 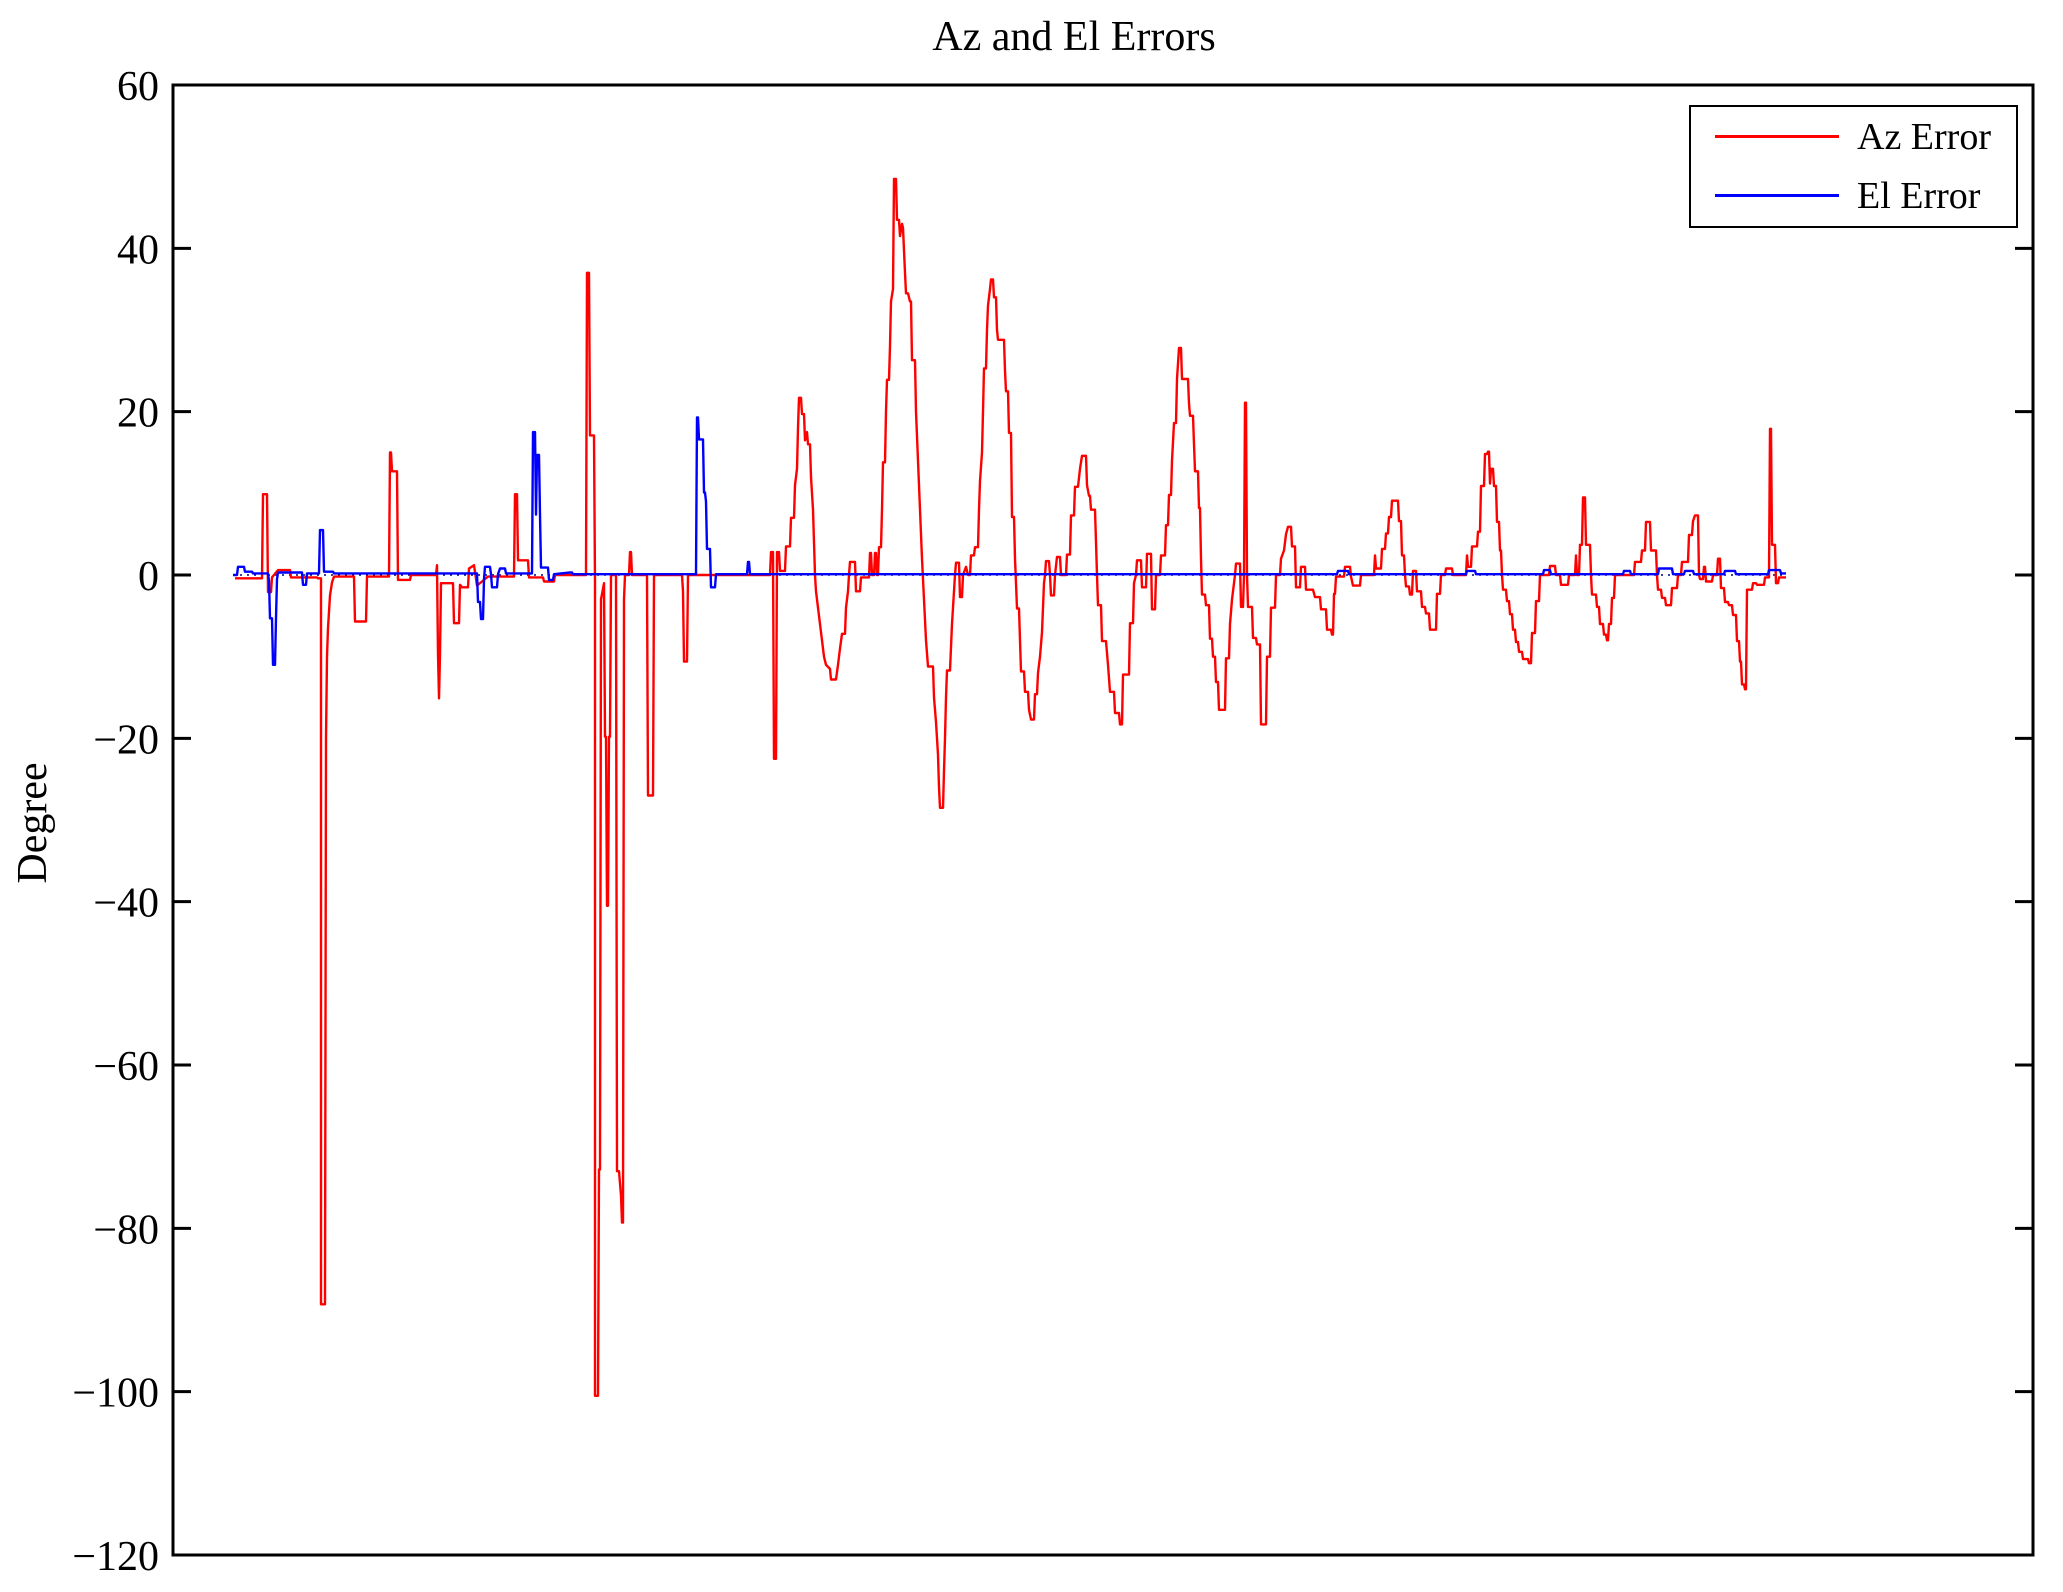 I want to click on y-tick-label: −120, so click(x=115, y=1557).